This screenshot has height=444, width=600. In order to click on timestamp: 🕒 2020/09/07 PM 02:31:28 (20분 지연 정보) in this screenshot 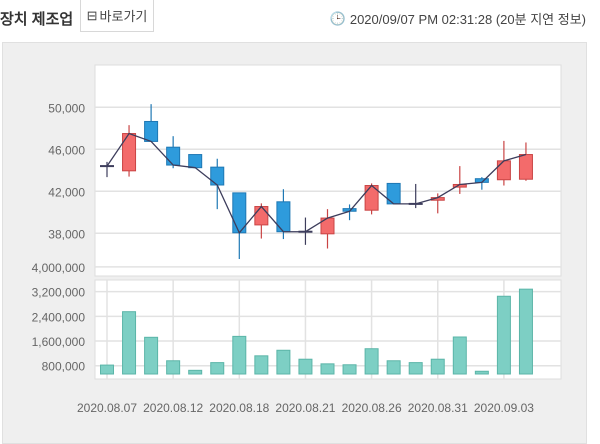, I will do `click(458, 18)`.